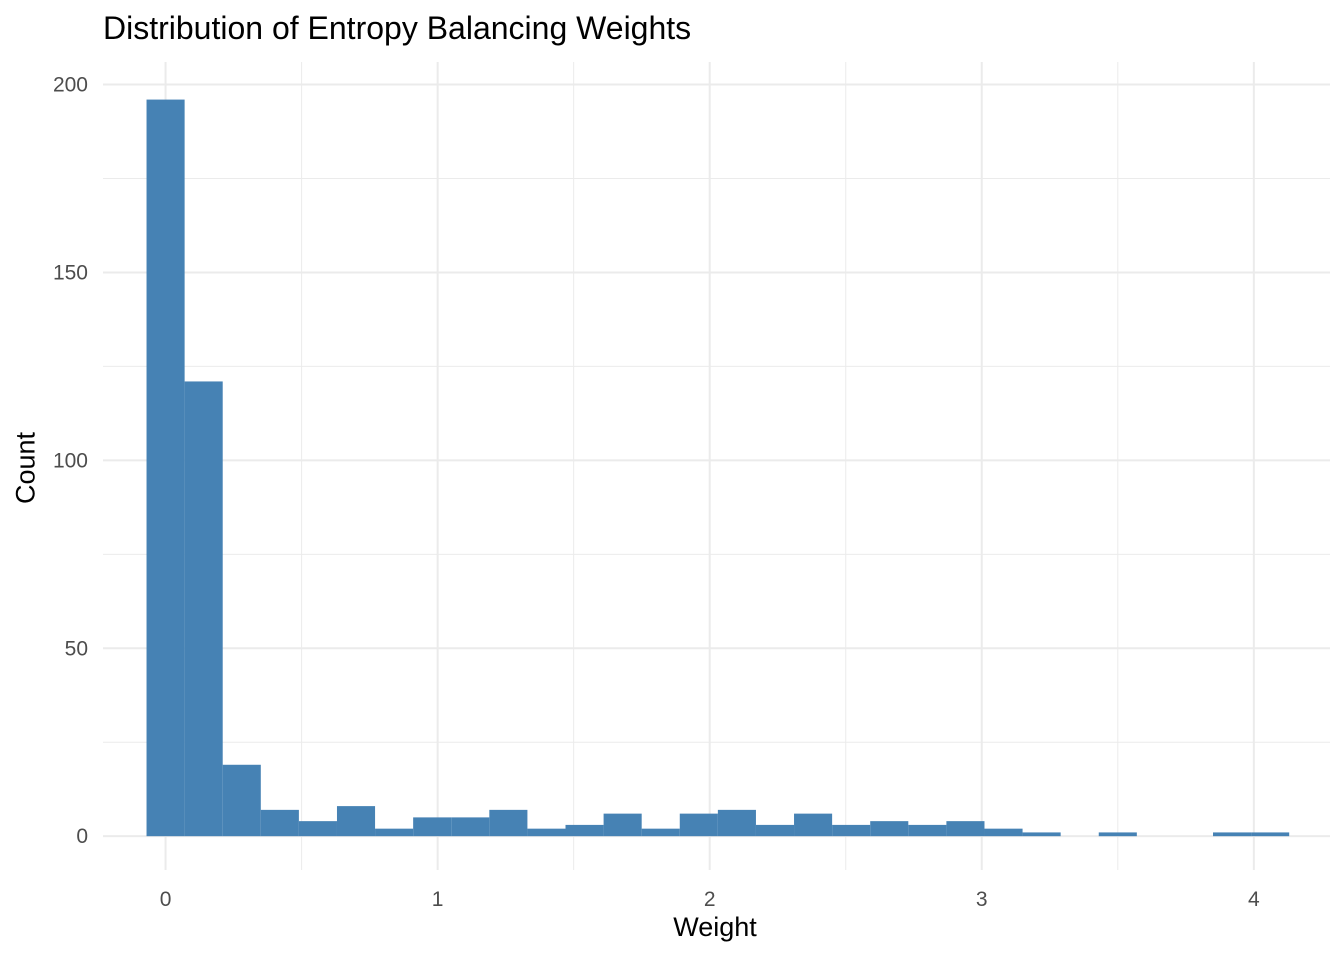  Describe the element at coordinates (70, 272) in the screenshot. I see `y-tick-label: 150` at that location.